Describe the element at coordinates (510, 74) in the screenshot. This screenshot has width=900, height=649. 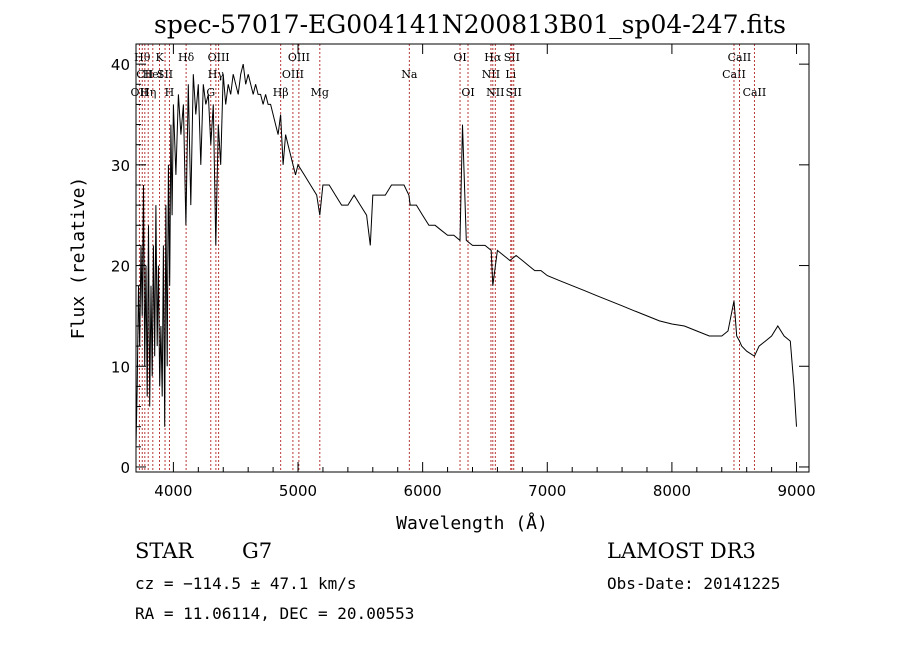
I see `spectral-line-label-22: Li` at that location.